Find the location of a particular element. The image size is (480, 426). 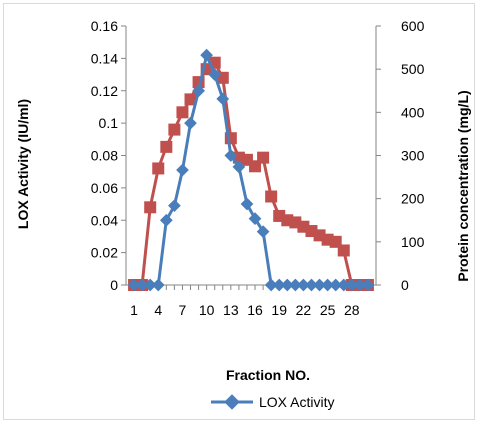

legend-label: LOX Activity is located at coordinates (296, 402).